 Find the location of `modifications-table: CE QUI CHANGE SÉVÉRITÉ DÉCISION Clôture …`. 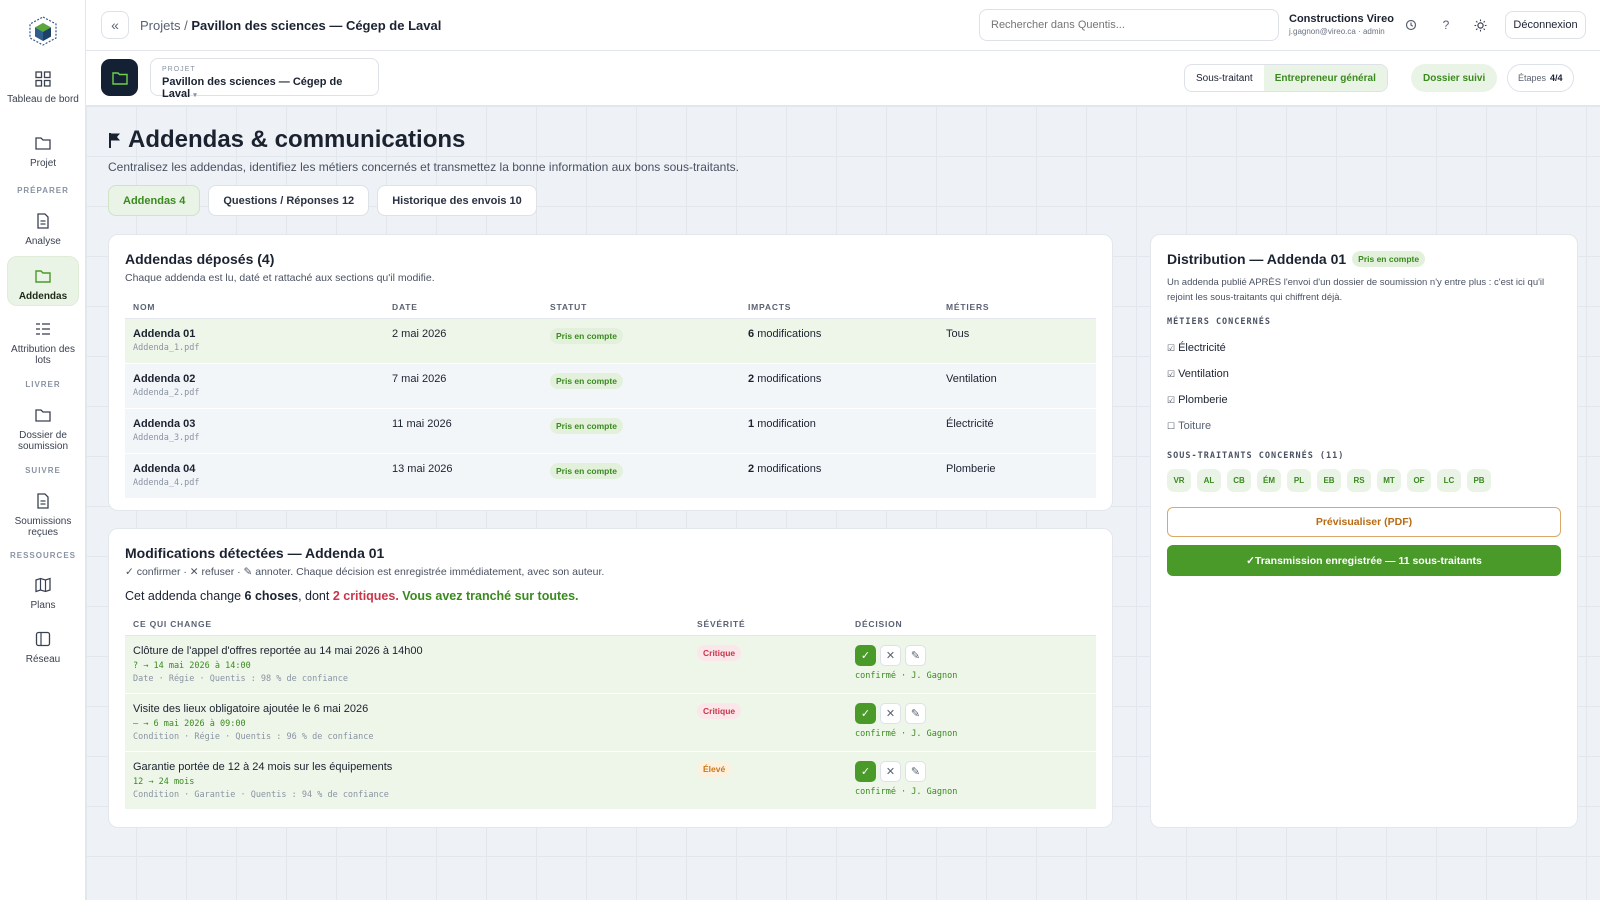

modifications-table: CE QUI CHANGE SÉVÉRITÉ DÉCISION Clôture … is located at coordinates (610, 714).